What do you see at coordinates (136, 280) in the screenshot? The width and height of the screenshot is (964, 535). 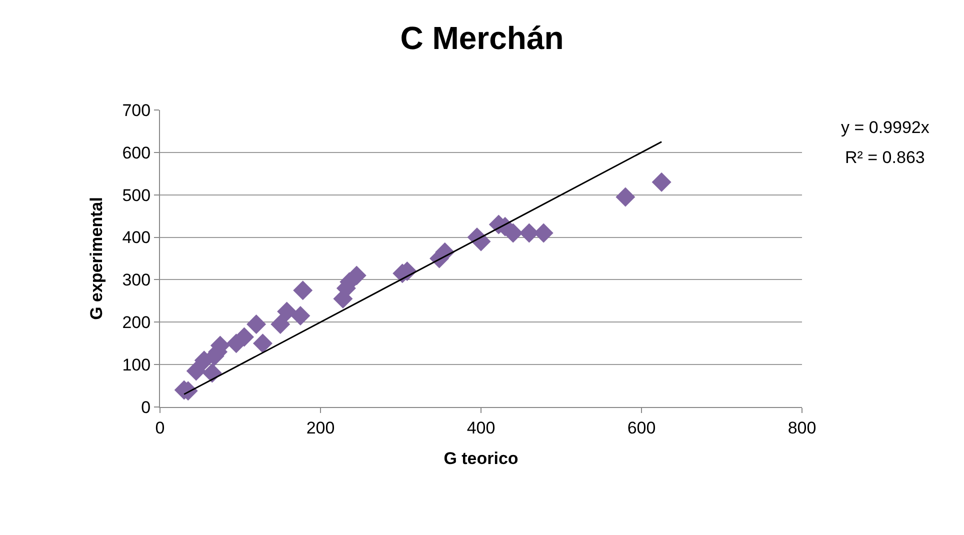 I see `y-tick-label: 300` at bounding box center [136, 280].